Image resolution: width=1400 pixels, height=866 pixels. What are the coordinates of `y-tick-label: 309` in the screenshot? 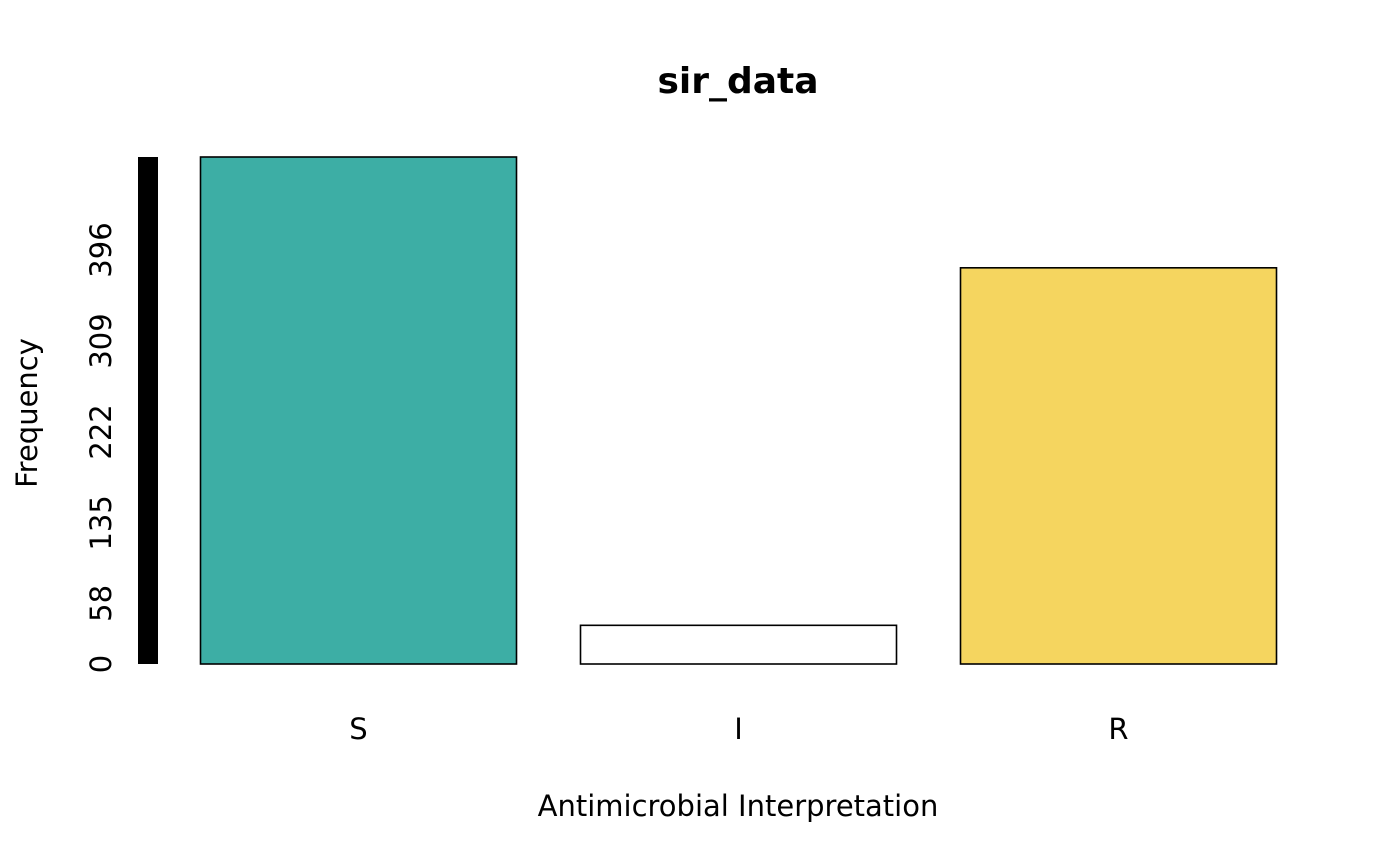 It's located at (101, 340).